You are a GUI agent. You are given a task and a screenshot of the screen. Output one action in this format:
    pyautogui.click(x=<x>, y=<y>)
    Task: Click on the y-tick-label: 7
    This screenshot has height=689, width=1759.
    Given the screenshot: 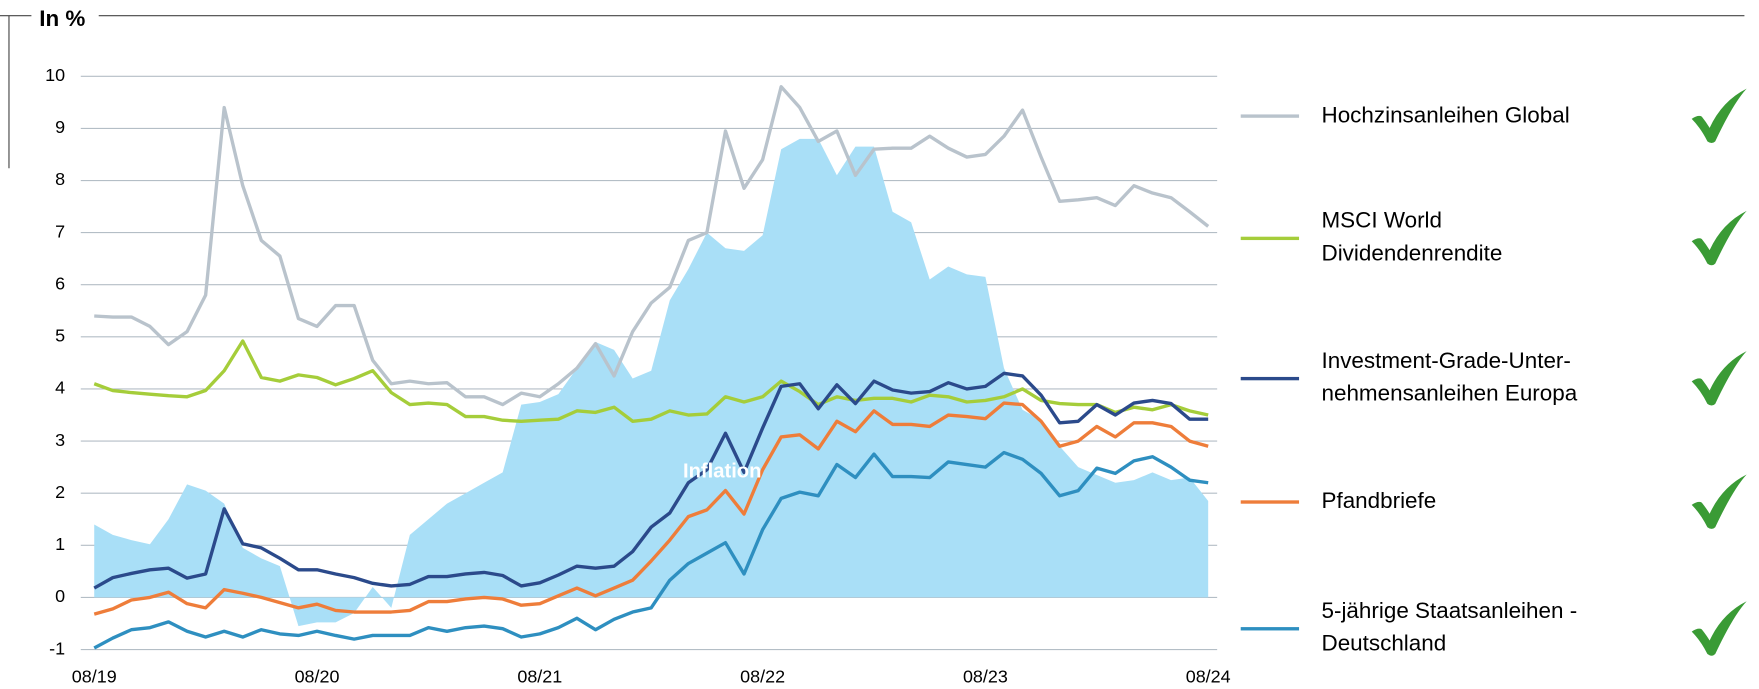 What is the action you would take?
    pyautogui.click(x=60, y=231)
    